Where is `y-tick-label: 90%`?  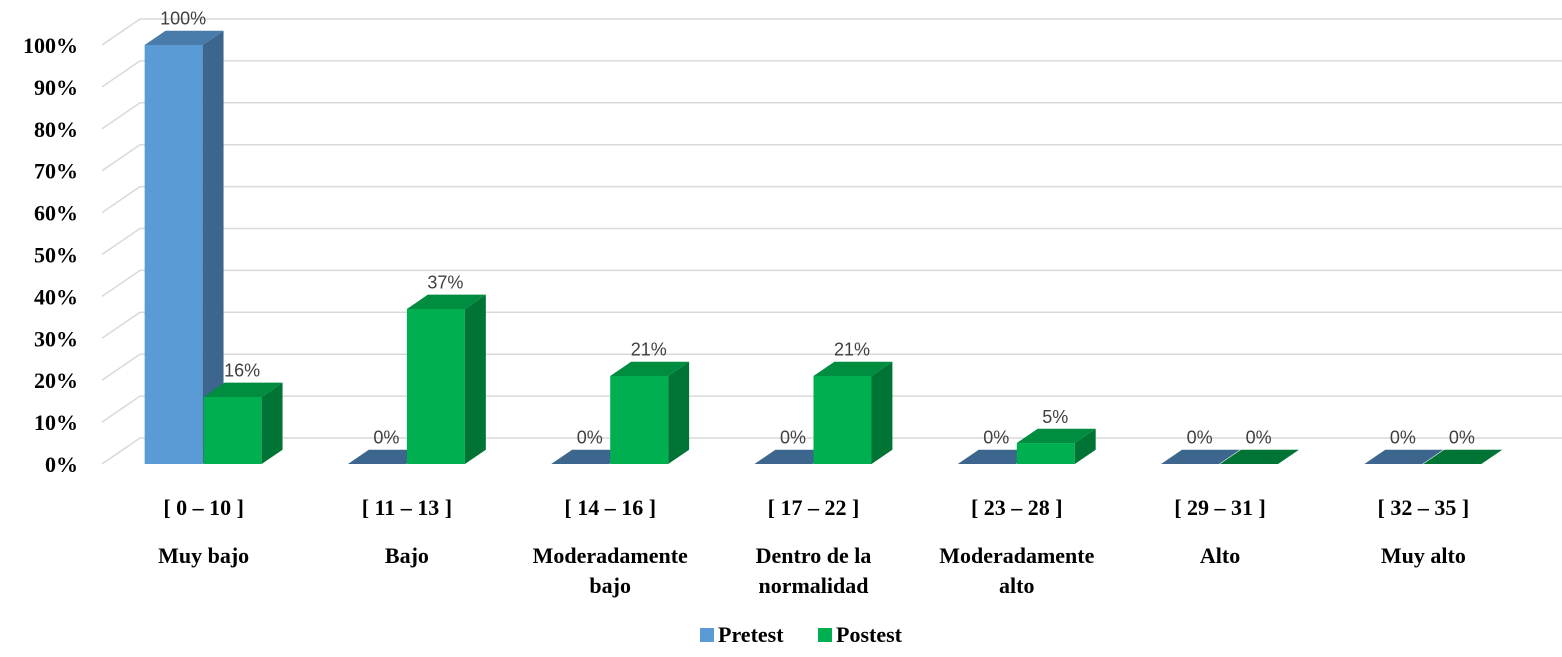
y-tick-label: 90% is located at coordinates (56, 87).